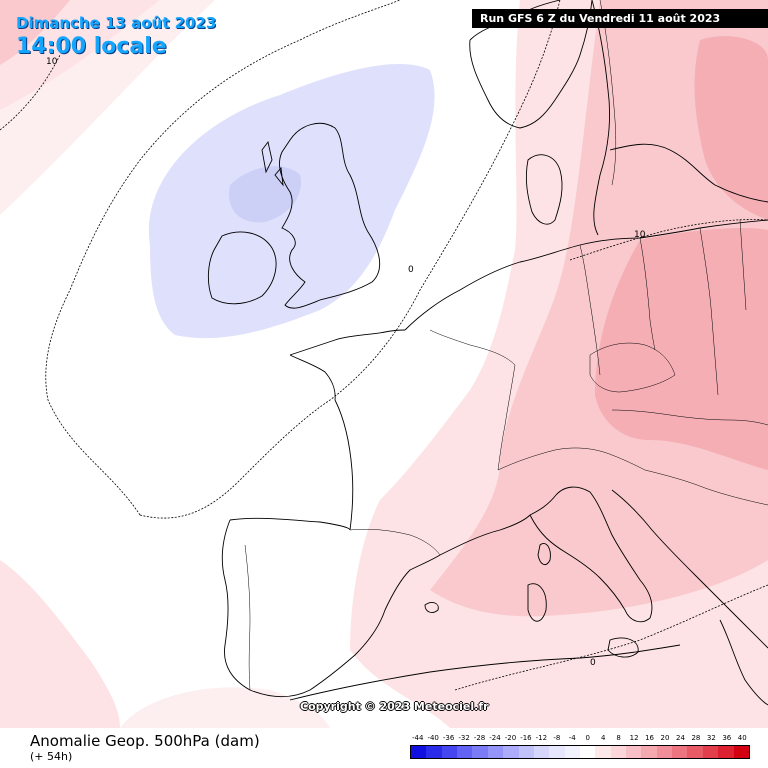  I want to click on anomaly-pink-nw-core, so click(35, 32).